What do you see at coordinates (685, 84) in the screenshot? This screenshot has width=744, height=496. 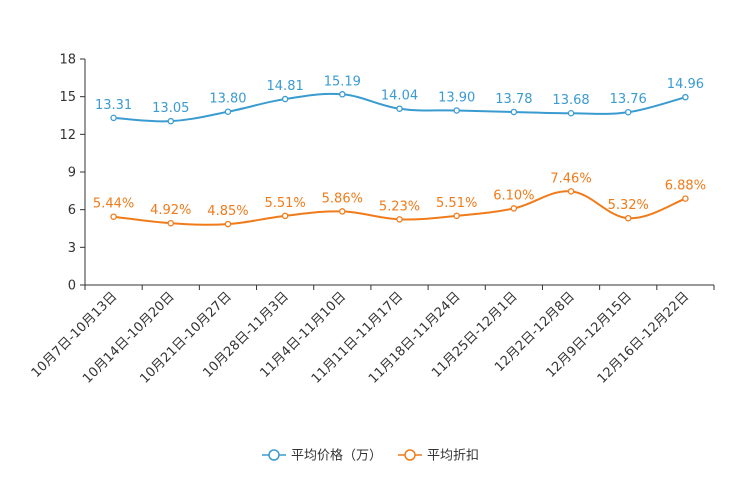 I see `data-label: 14.96` at bounding box center [685, 84].